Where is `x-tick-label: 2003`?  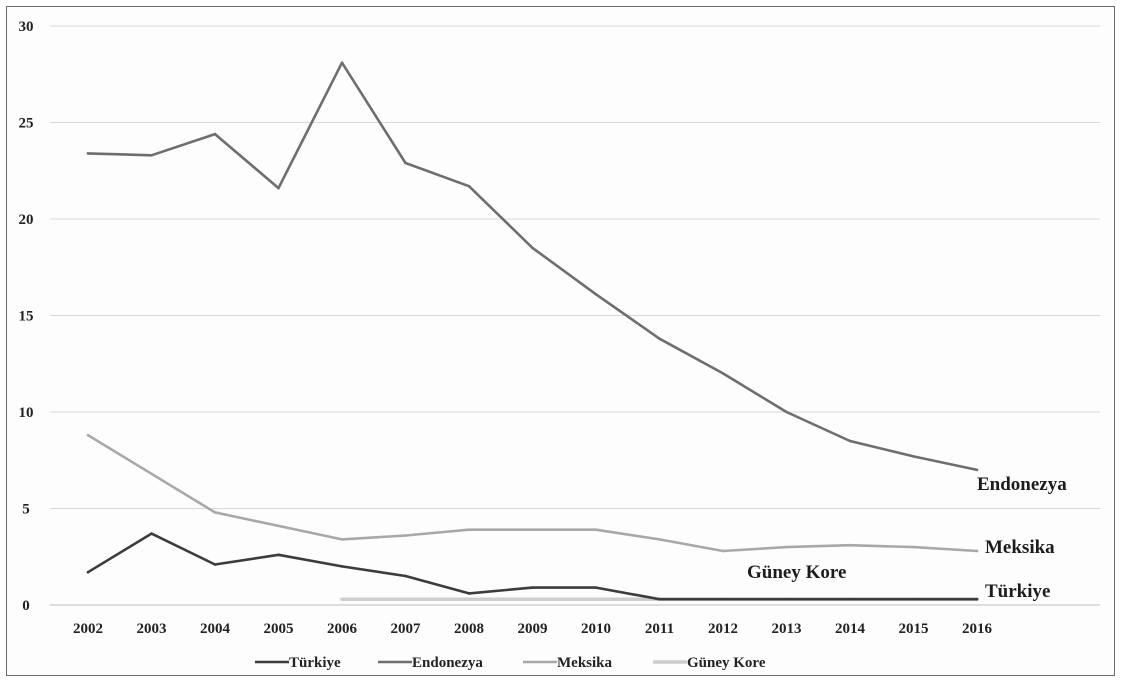 x-tick-label: 2003 is located at coordinates (152, 629).